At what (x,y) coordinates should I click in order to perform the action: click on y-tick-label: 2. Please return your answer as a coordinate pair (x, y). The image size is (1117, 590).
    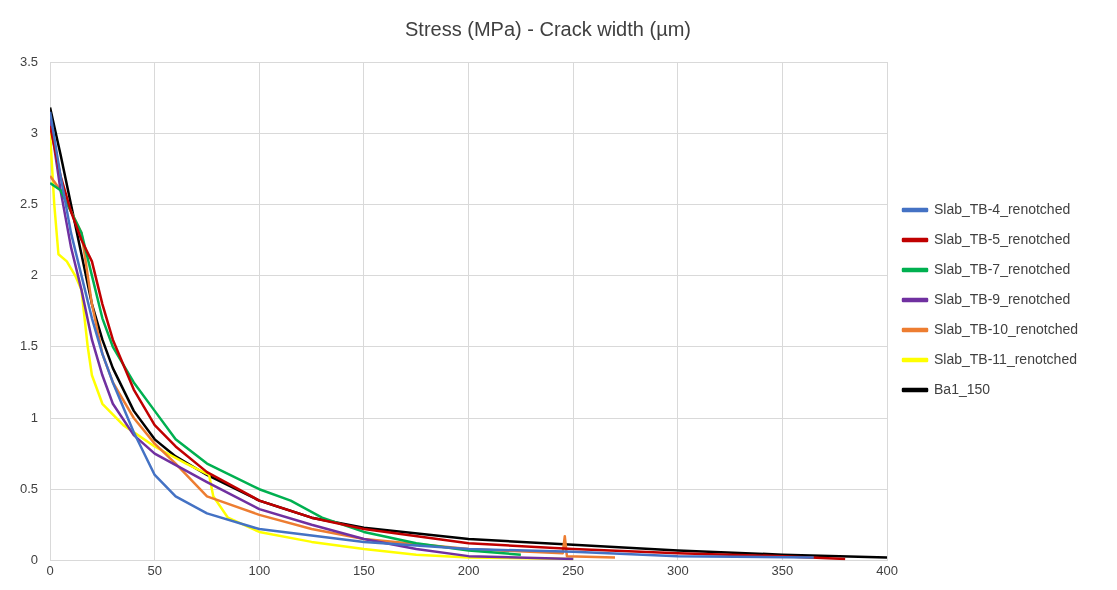
    Looking at the image, I should click on (34, 275).